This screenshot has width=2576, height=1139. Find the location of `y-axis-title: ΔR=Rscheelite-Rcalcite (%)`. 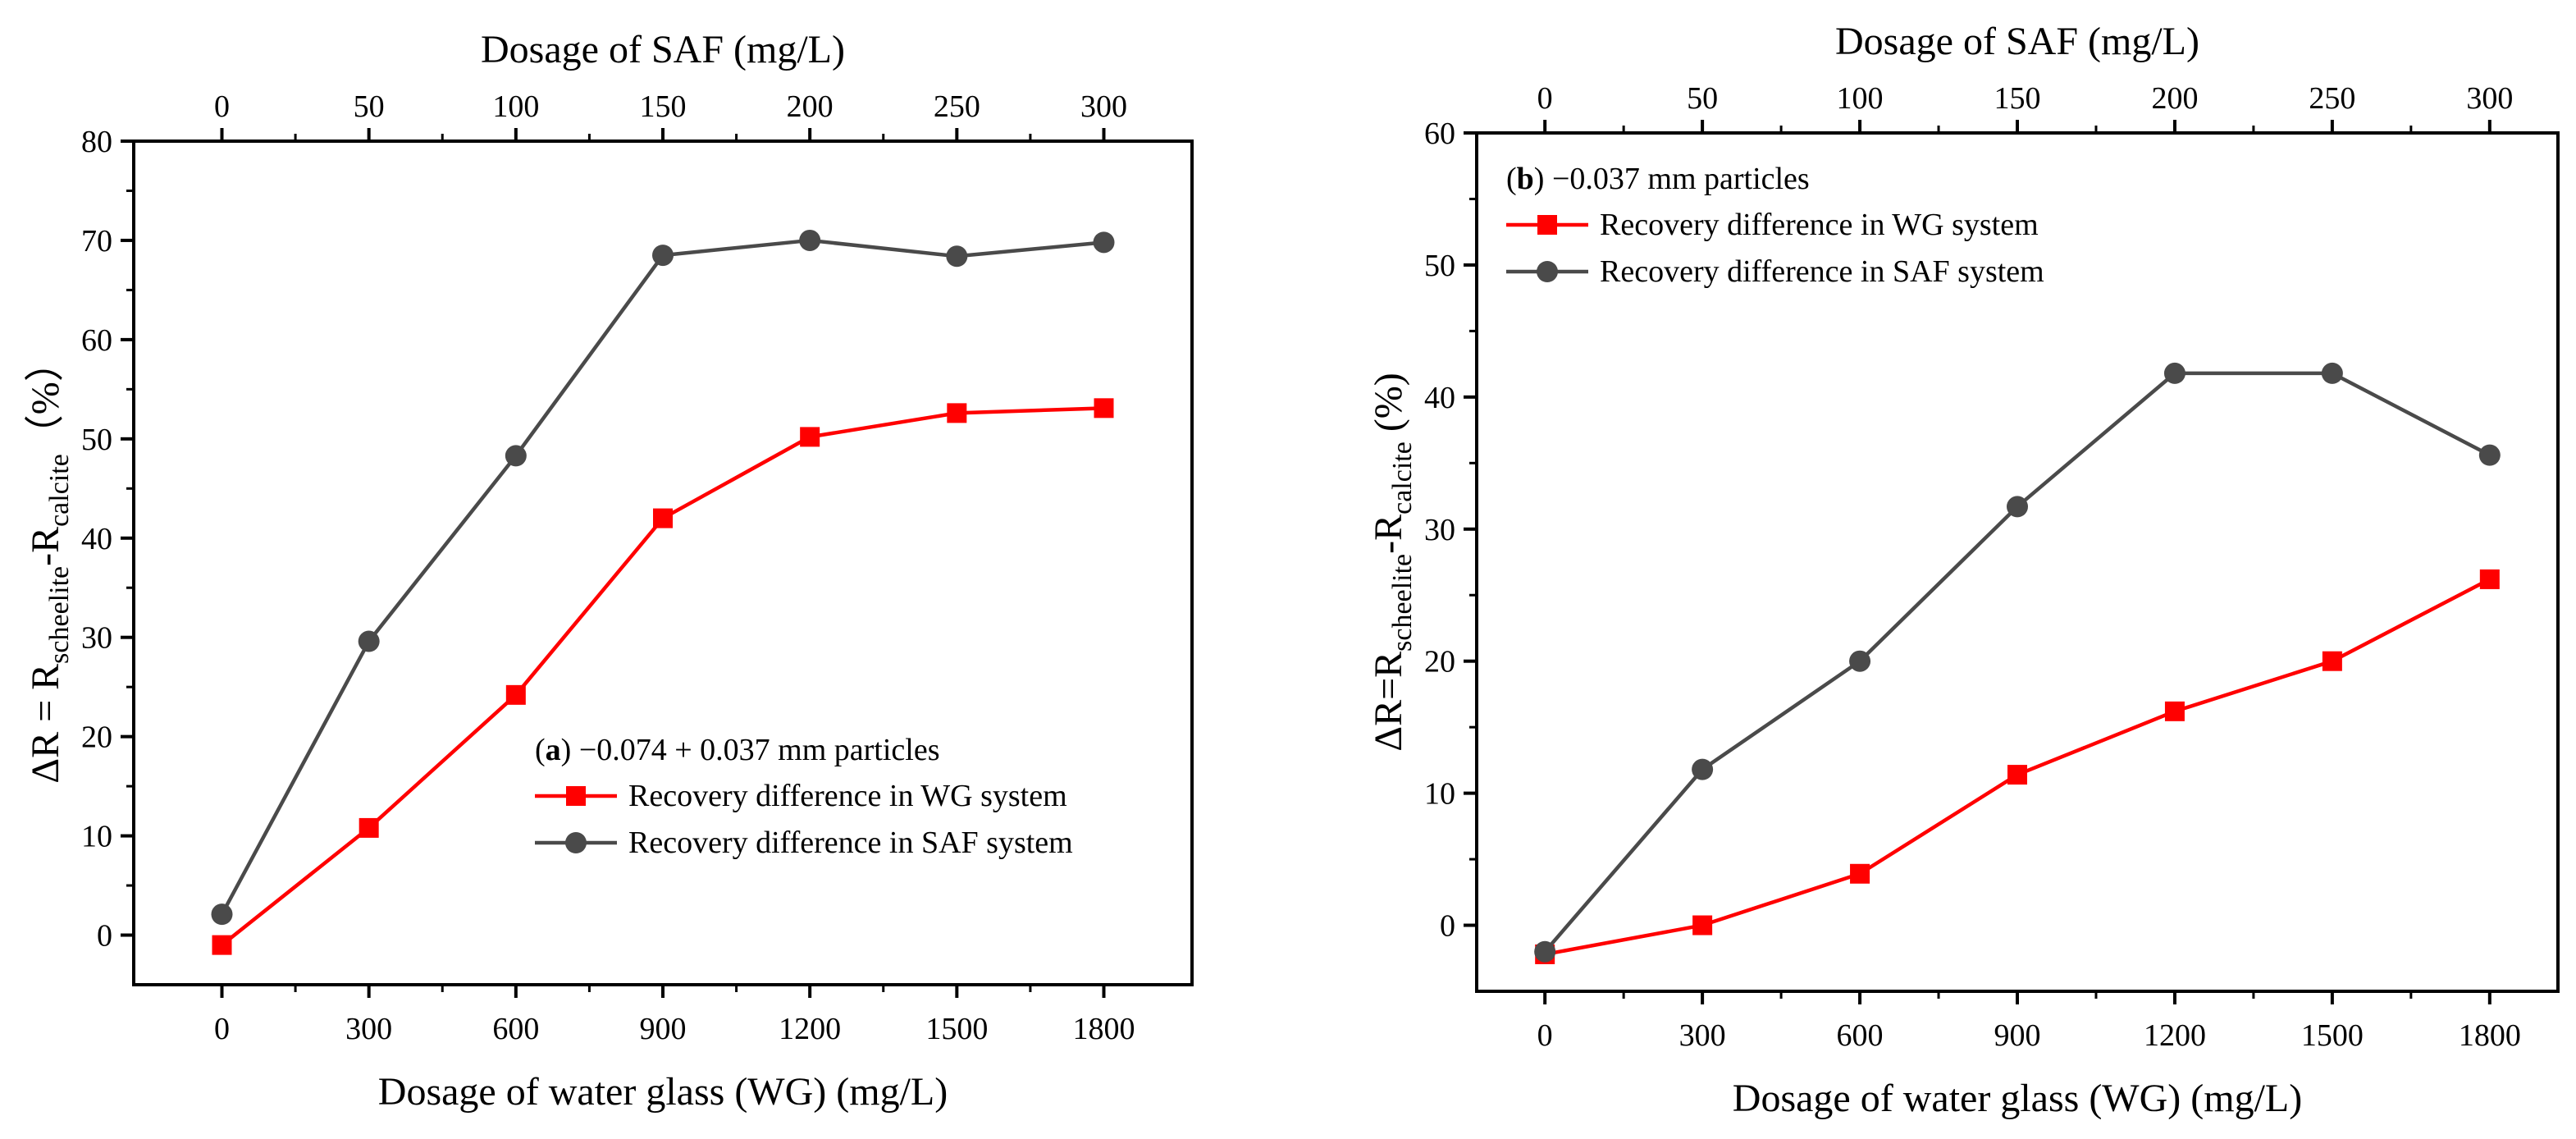

y-axis-title: ΔR=Rscheelite-Rcalcite (%) is located at coordinates (1393, 562).